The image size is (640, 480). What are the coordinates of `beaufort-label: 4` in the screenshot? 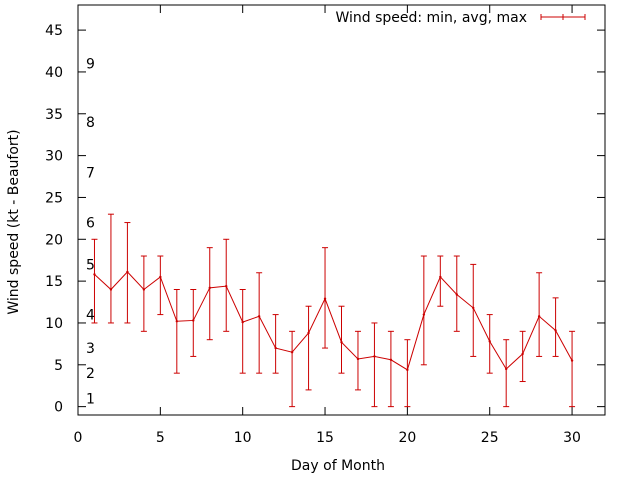 It's located at (90, 316).